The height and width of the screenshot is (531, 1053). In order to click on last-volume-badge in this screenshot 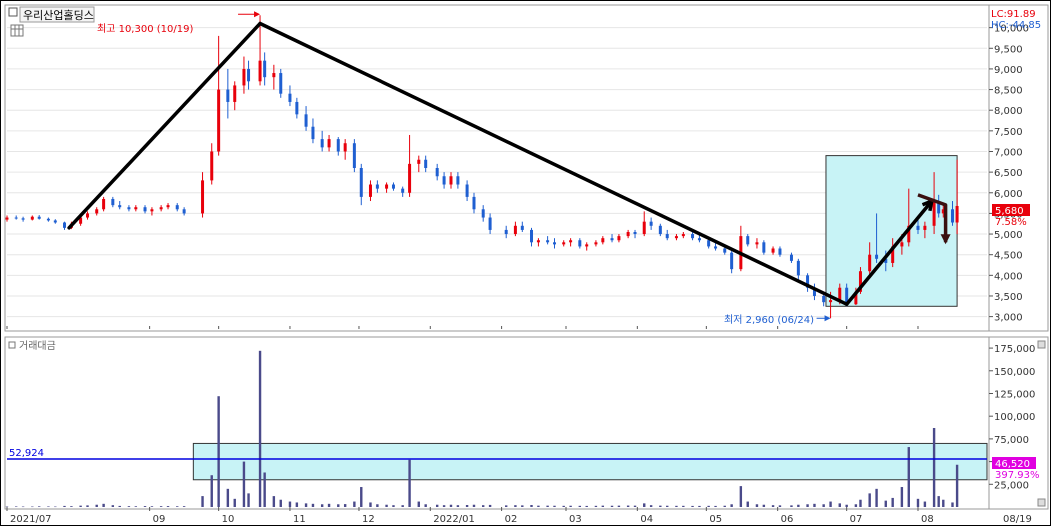, I will do `click(1014, 463)`.